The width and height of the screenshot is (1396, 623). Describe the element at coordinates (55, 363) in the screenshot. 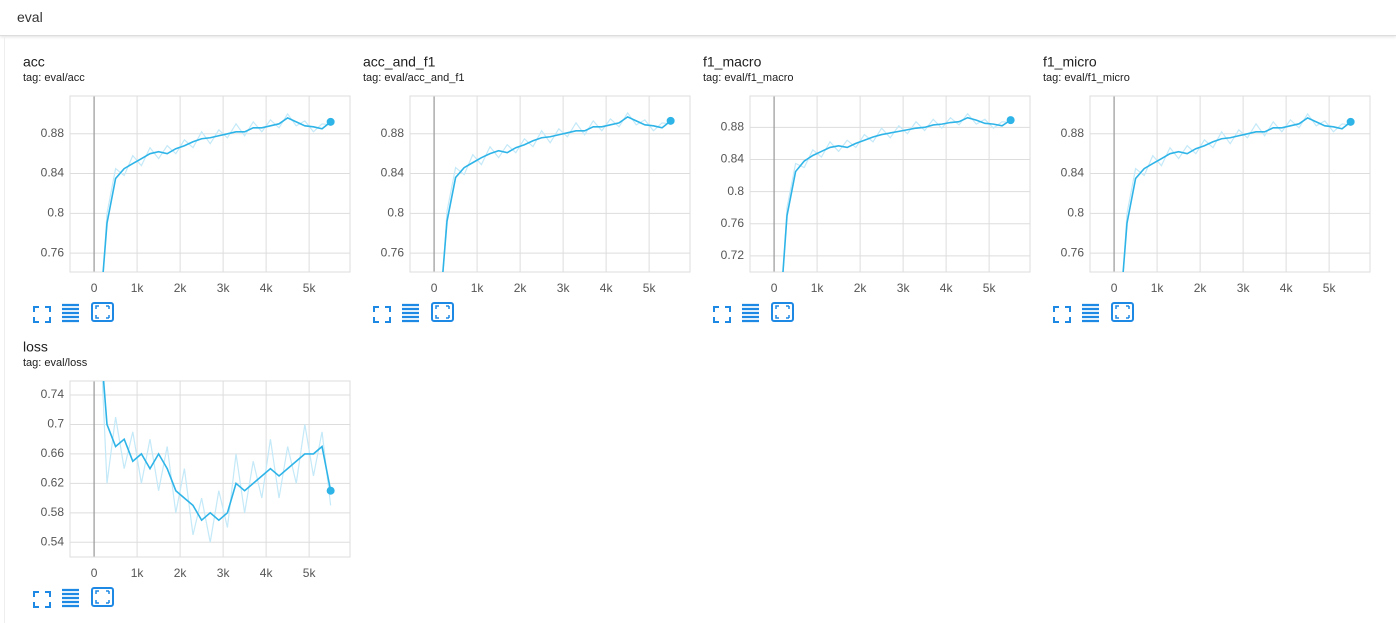

I see `chart-tag: tag: eval/loss` at that location.